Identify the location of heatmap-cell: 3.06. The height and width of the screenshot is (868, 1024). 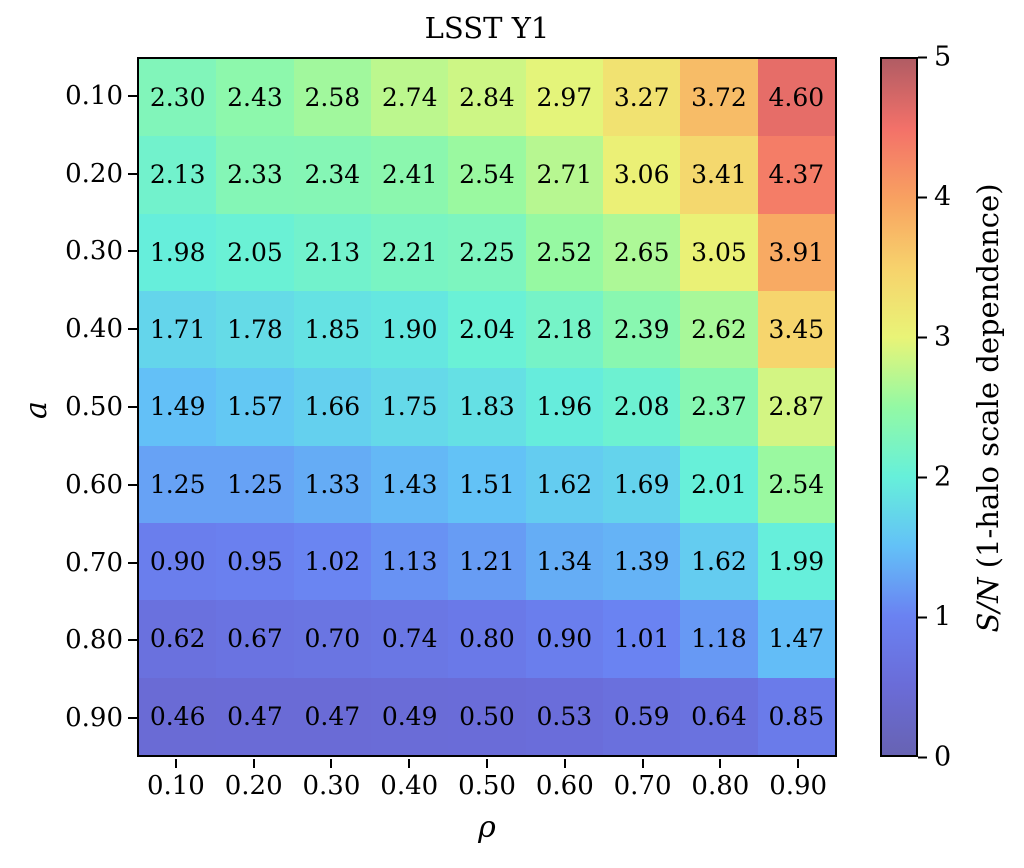
(642, 175).